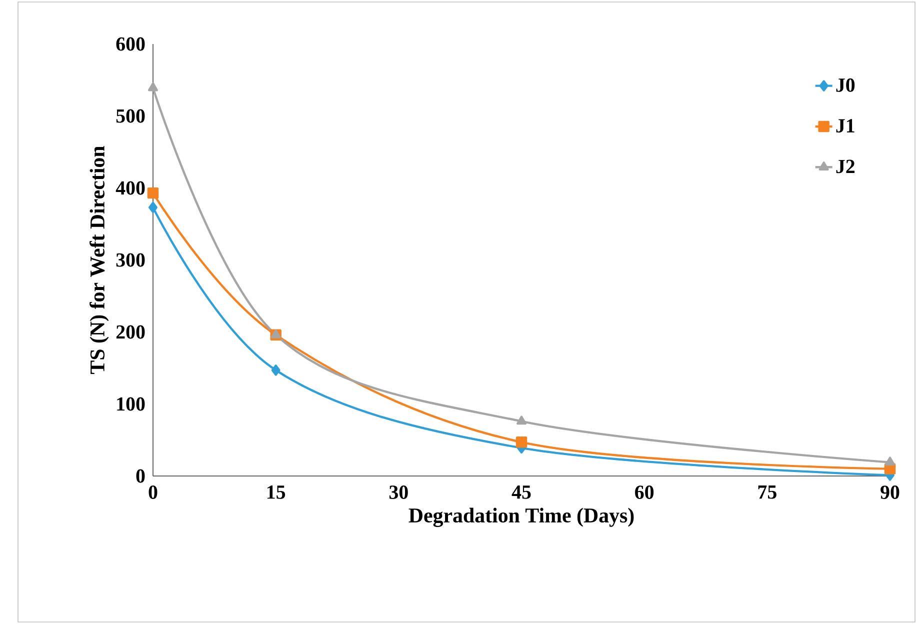  I want to click on legend-label: J2, so click(845, 167).